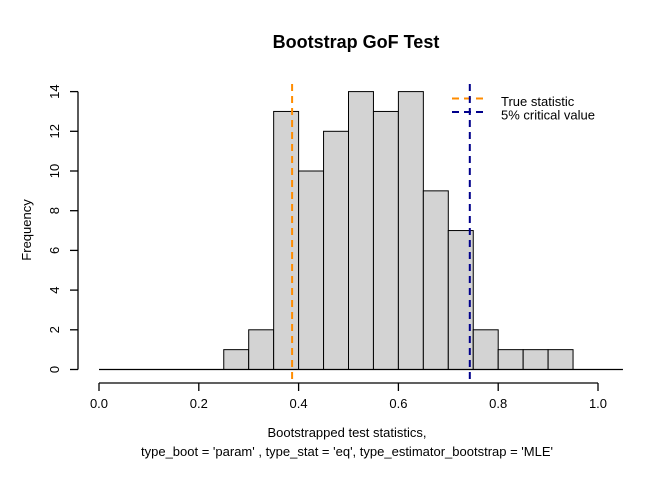  Describe the element at coordinates (54, 210) in the screenshot. I see `y-tick-label: 8` at that location.